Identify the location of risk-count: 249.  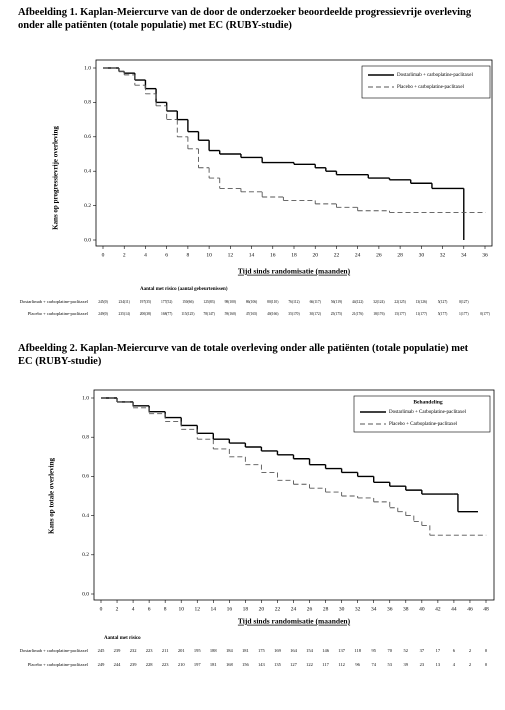
(102, 664).